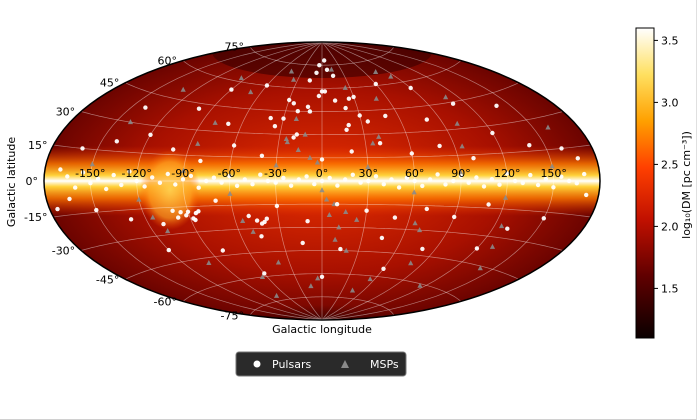  What do you see at coordinates (670, 164) in the screenshot?
I see `colorbar-tick-label: 2.5` at bounding box center [670, 164].